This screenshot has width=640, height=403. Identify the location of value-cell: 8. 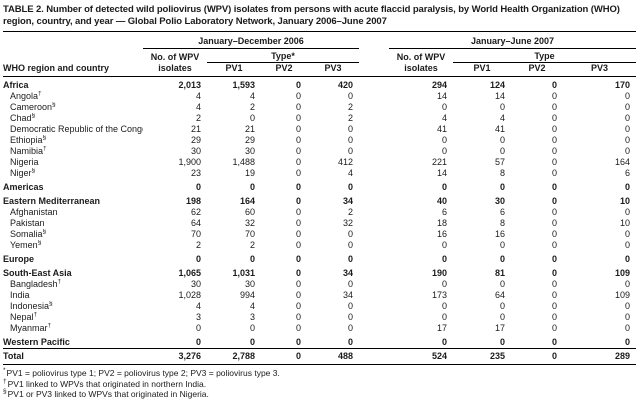
(503, 223).